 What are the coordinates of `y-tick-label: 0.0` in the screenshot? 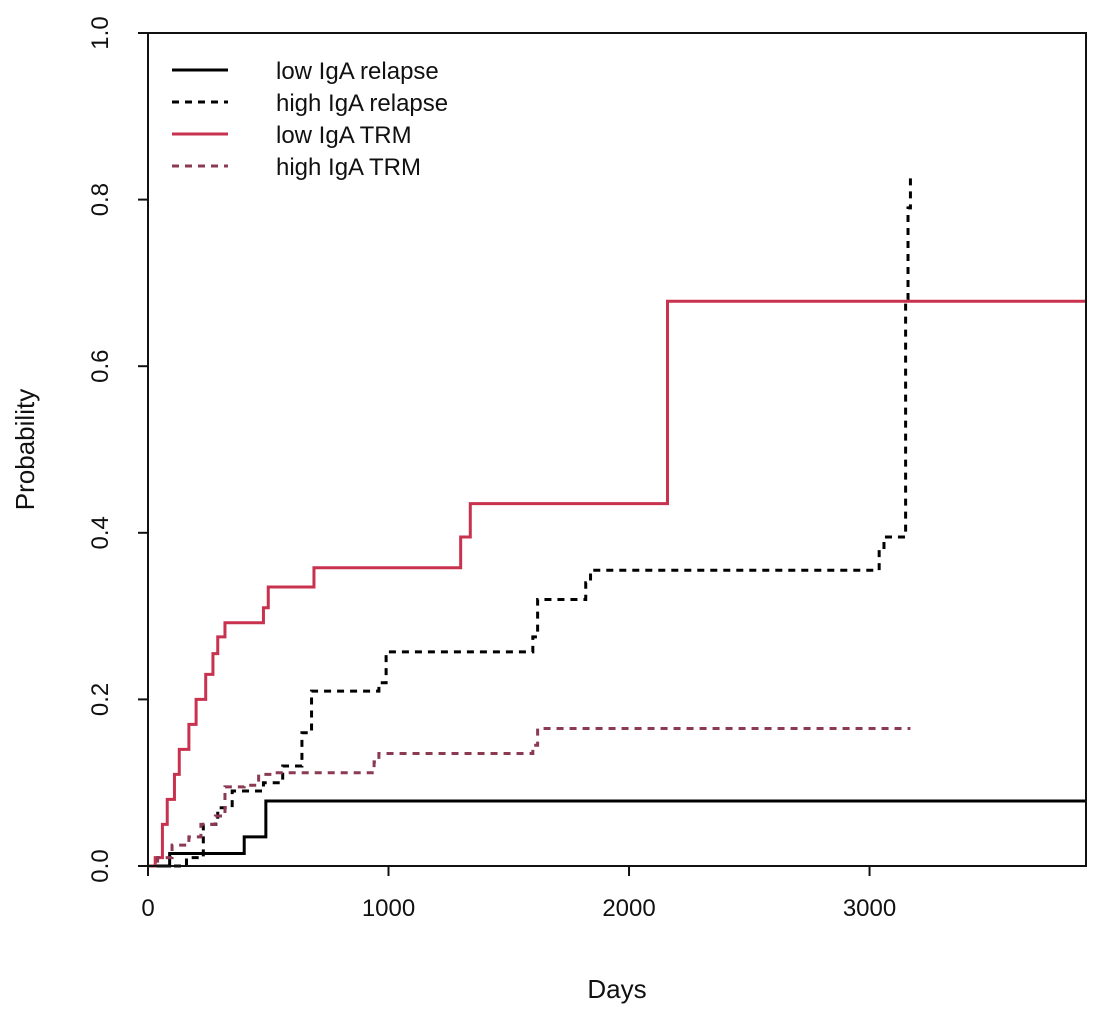 It's located at (100, 865).